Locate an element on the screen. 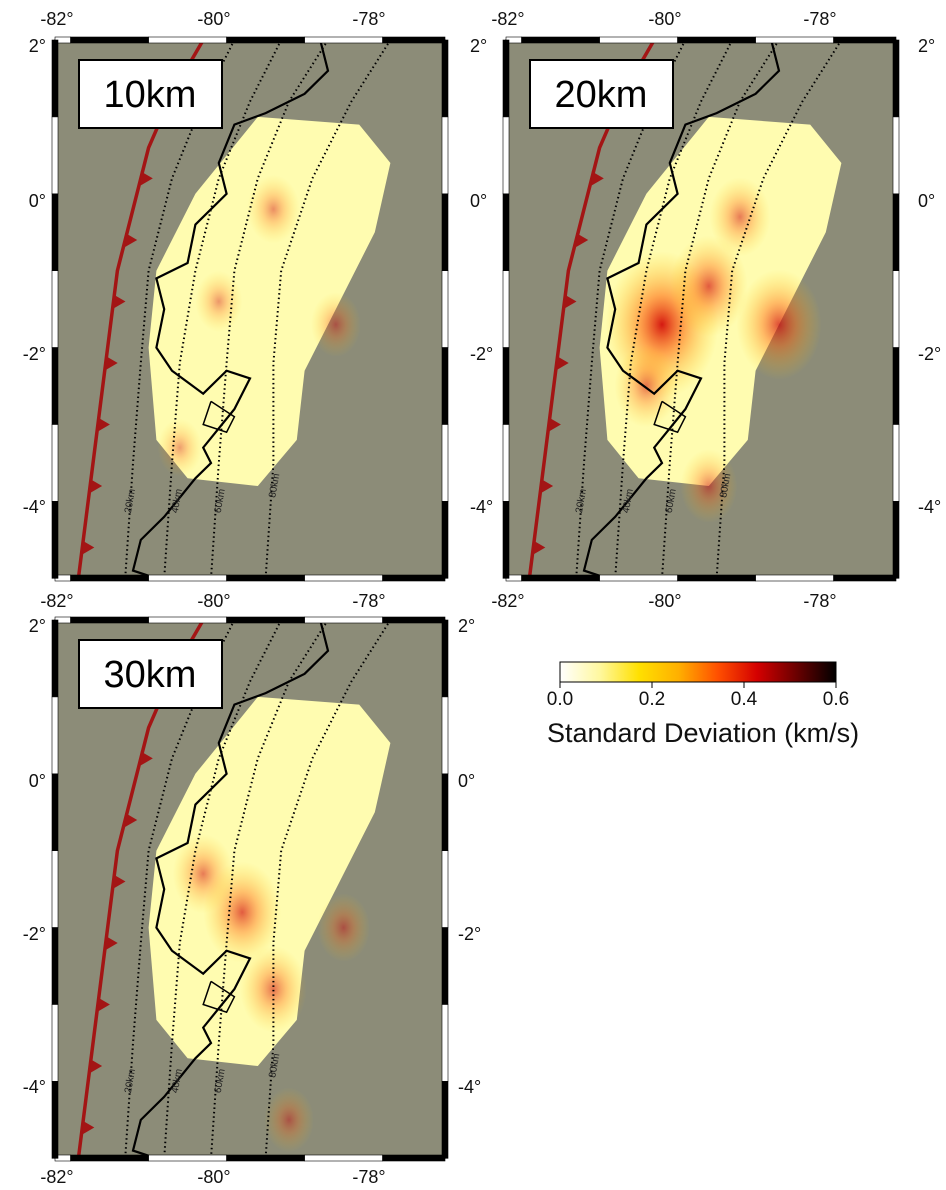 The height and width of the screenshot is (1190, 946). panel-title: 20km is located at coordinates (601, 95).